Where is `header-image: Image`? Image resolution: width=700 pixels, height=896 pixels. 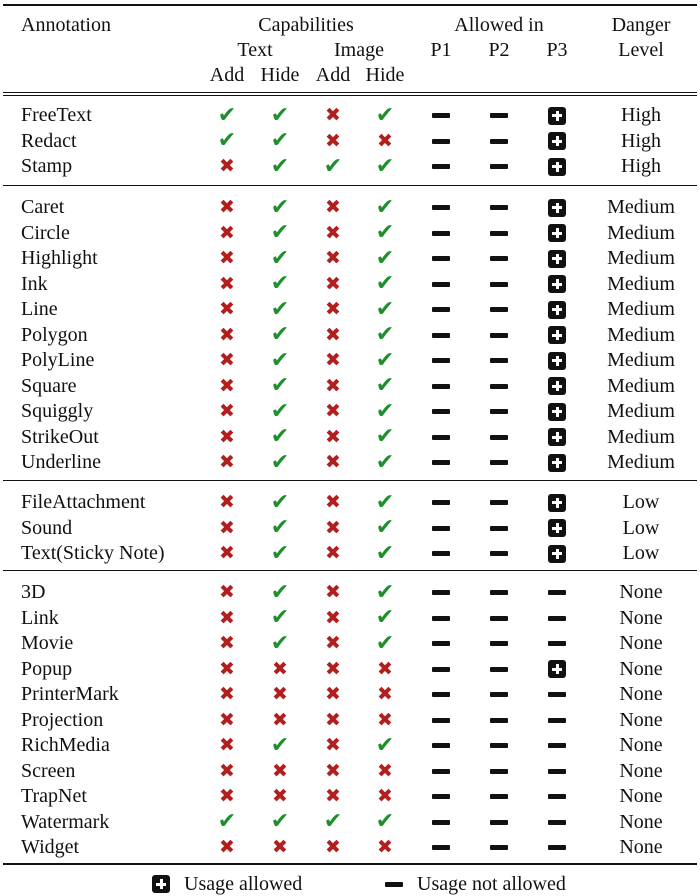
header-image: Image is located at coordinates (359, 50).